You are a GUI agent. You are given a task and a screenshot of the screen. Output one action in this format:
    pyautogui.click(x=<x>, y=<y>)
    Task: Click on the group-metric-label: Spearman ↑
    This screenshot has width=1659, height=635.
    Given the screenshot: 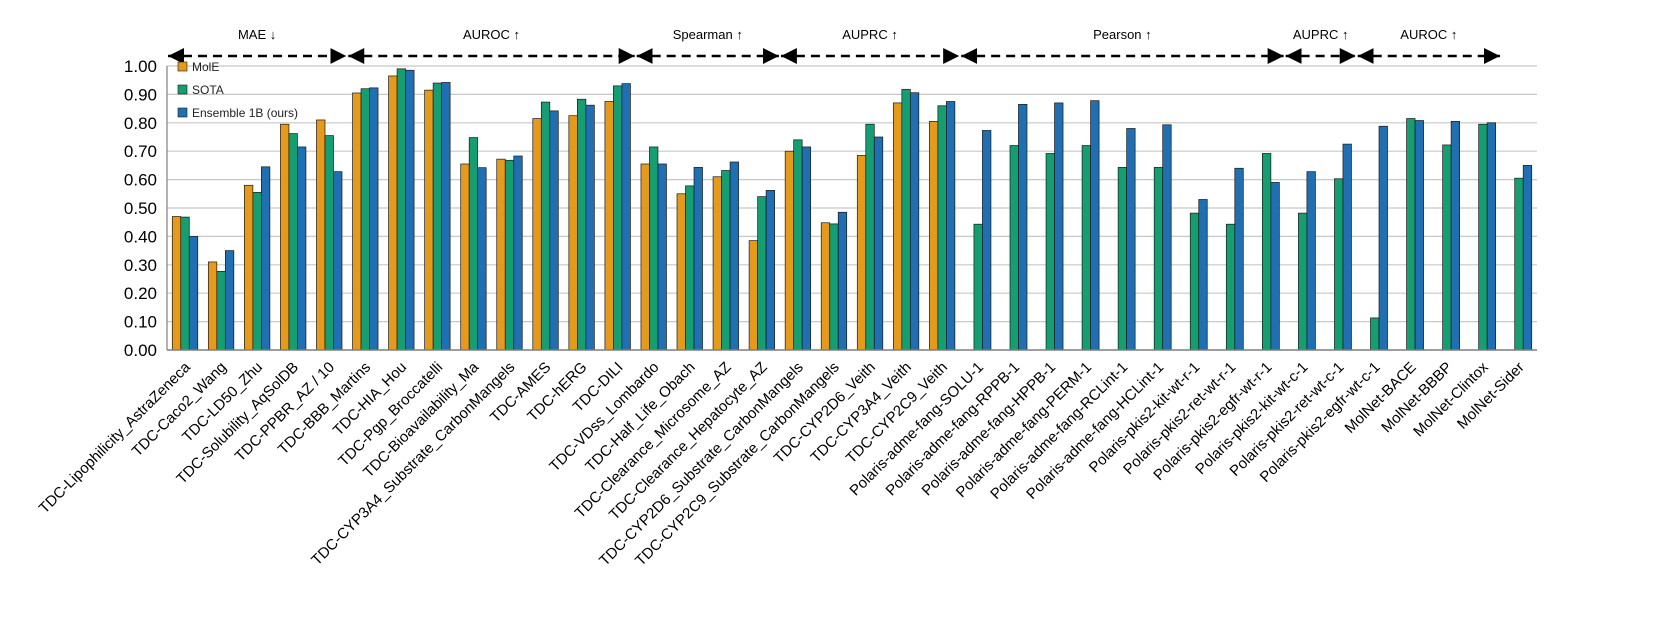 What is the action you would take?
    pyautogui.click(x=708, y=34)
    